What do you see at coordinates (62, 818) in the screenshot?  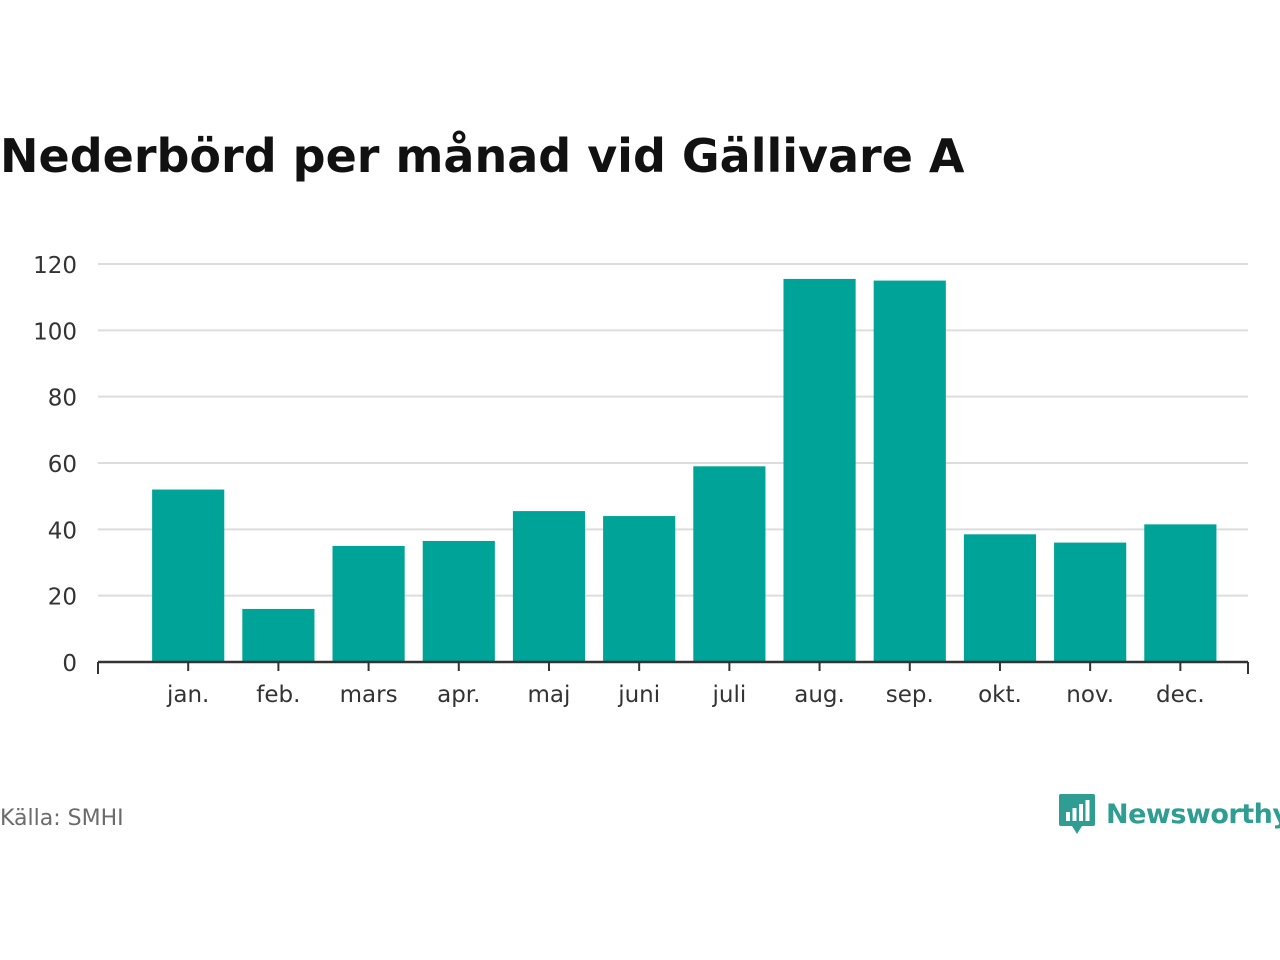 I see `source-note: Källa: SMHI` at bounding box center [62, 818].